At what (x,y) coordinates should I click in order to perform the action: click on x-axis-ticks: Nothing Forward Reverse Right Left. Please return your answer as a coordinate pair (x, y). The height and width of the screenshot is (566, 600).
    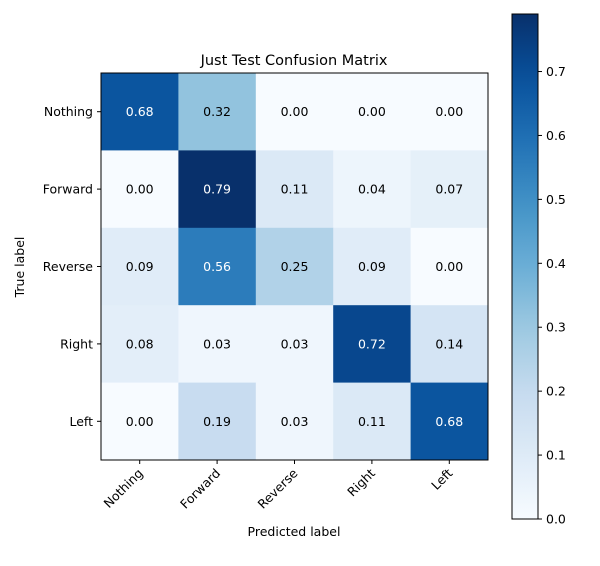
    Looking at the image, I should click on (277, 486).